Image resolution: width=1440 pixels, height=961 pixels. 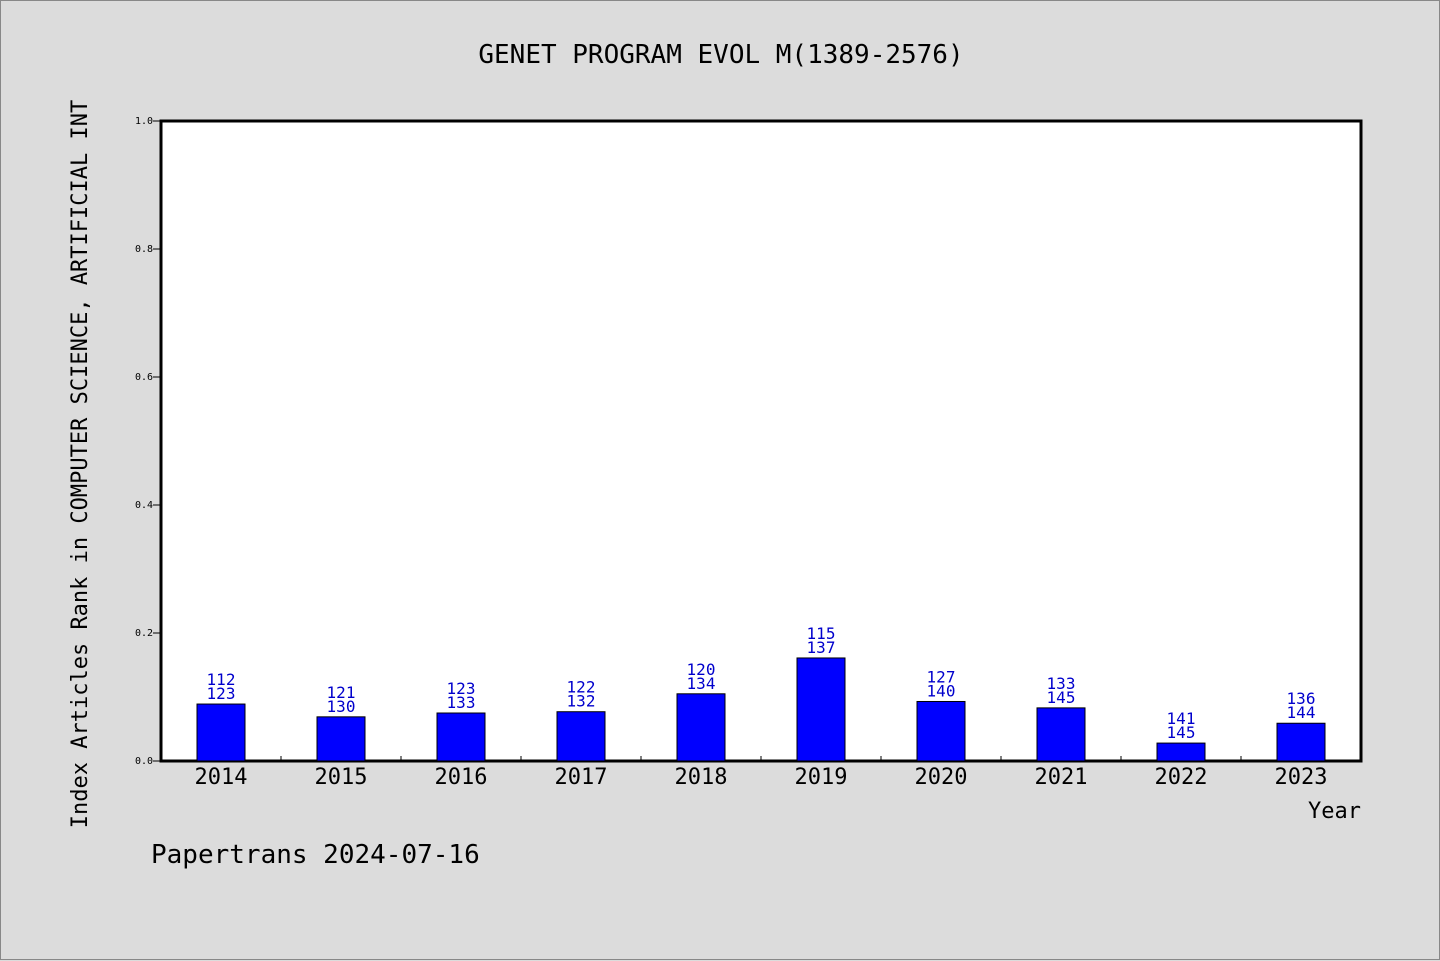 What do you see at coordinates (315, 855) in the screenshot?
I see `footer-text: Papertrans 2024-07-16` at bounding box center [315, 855].